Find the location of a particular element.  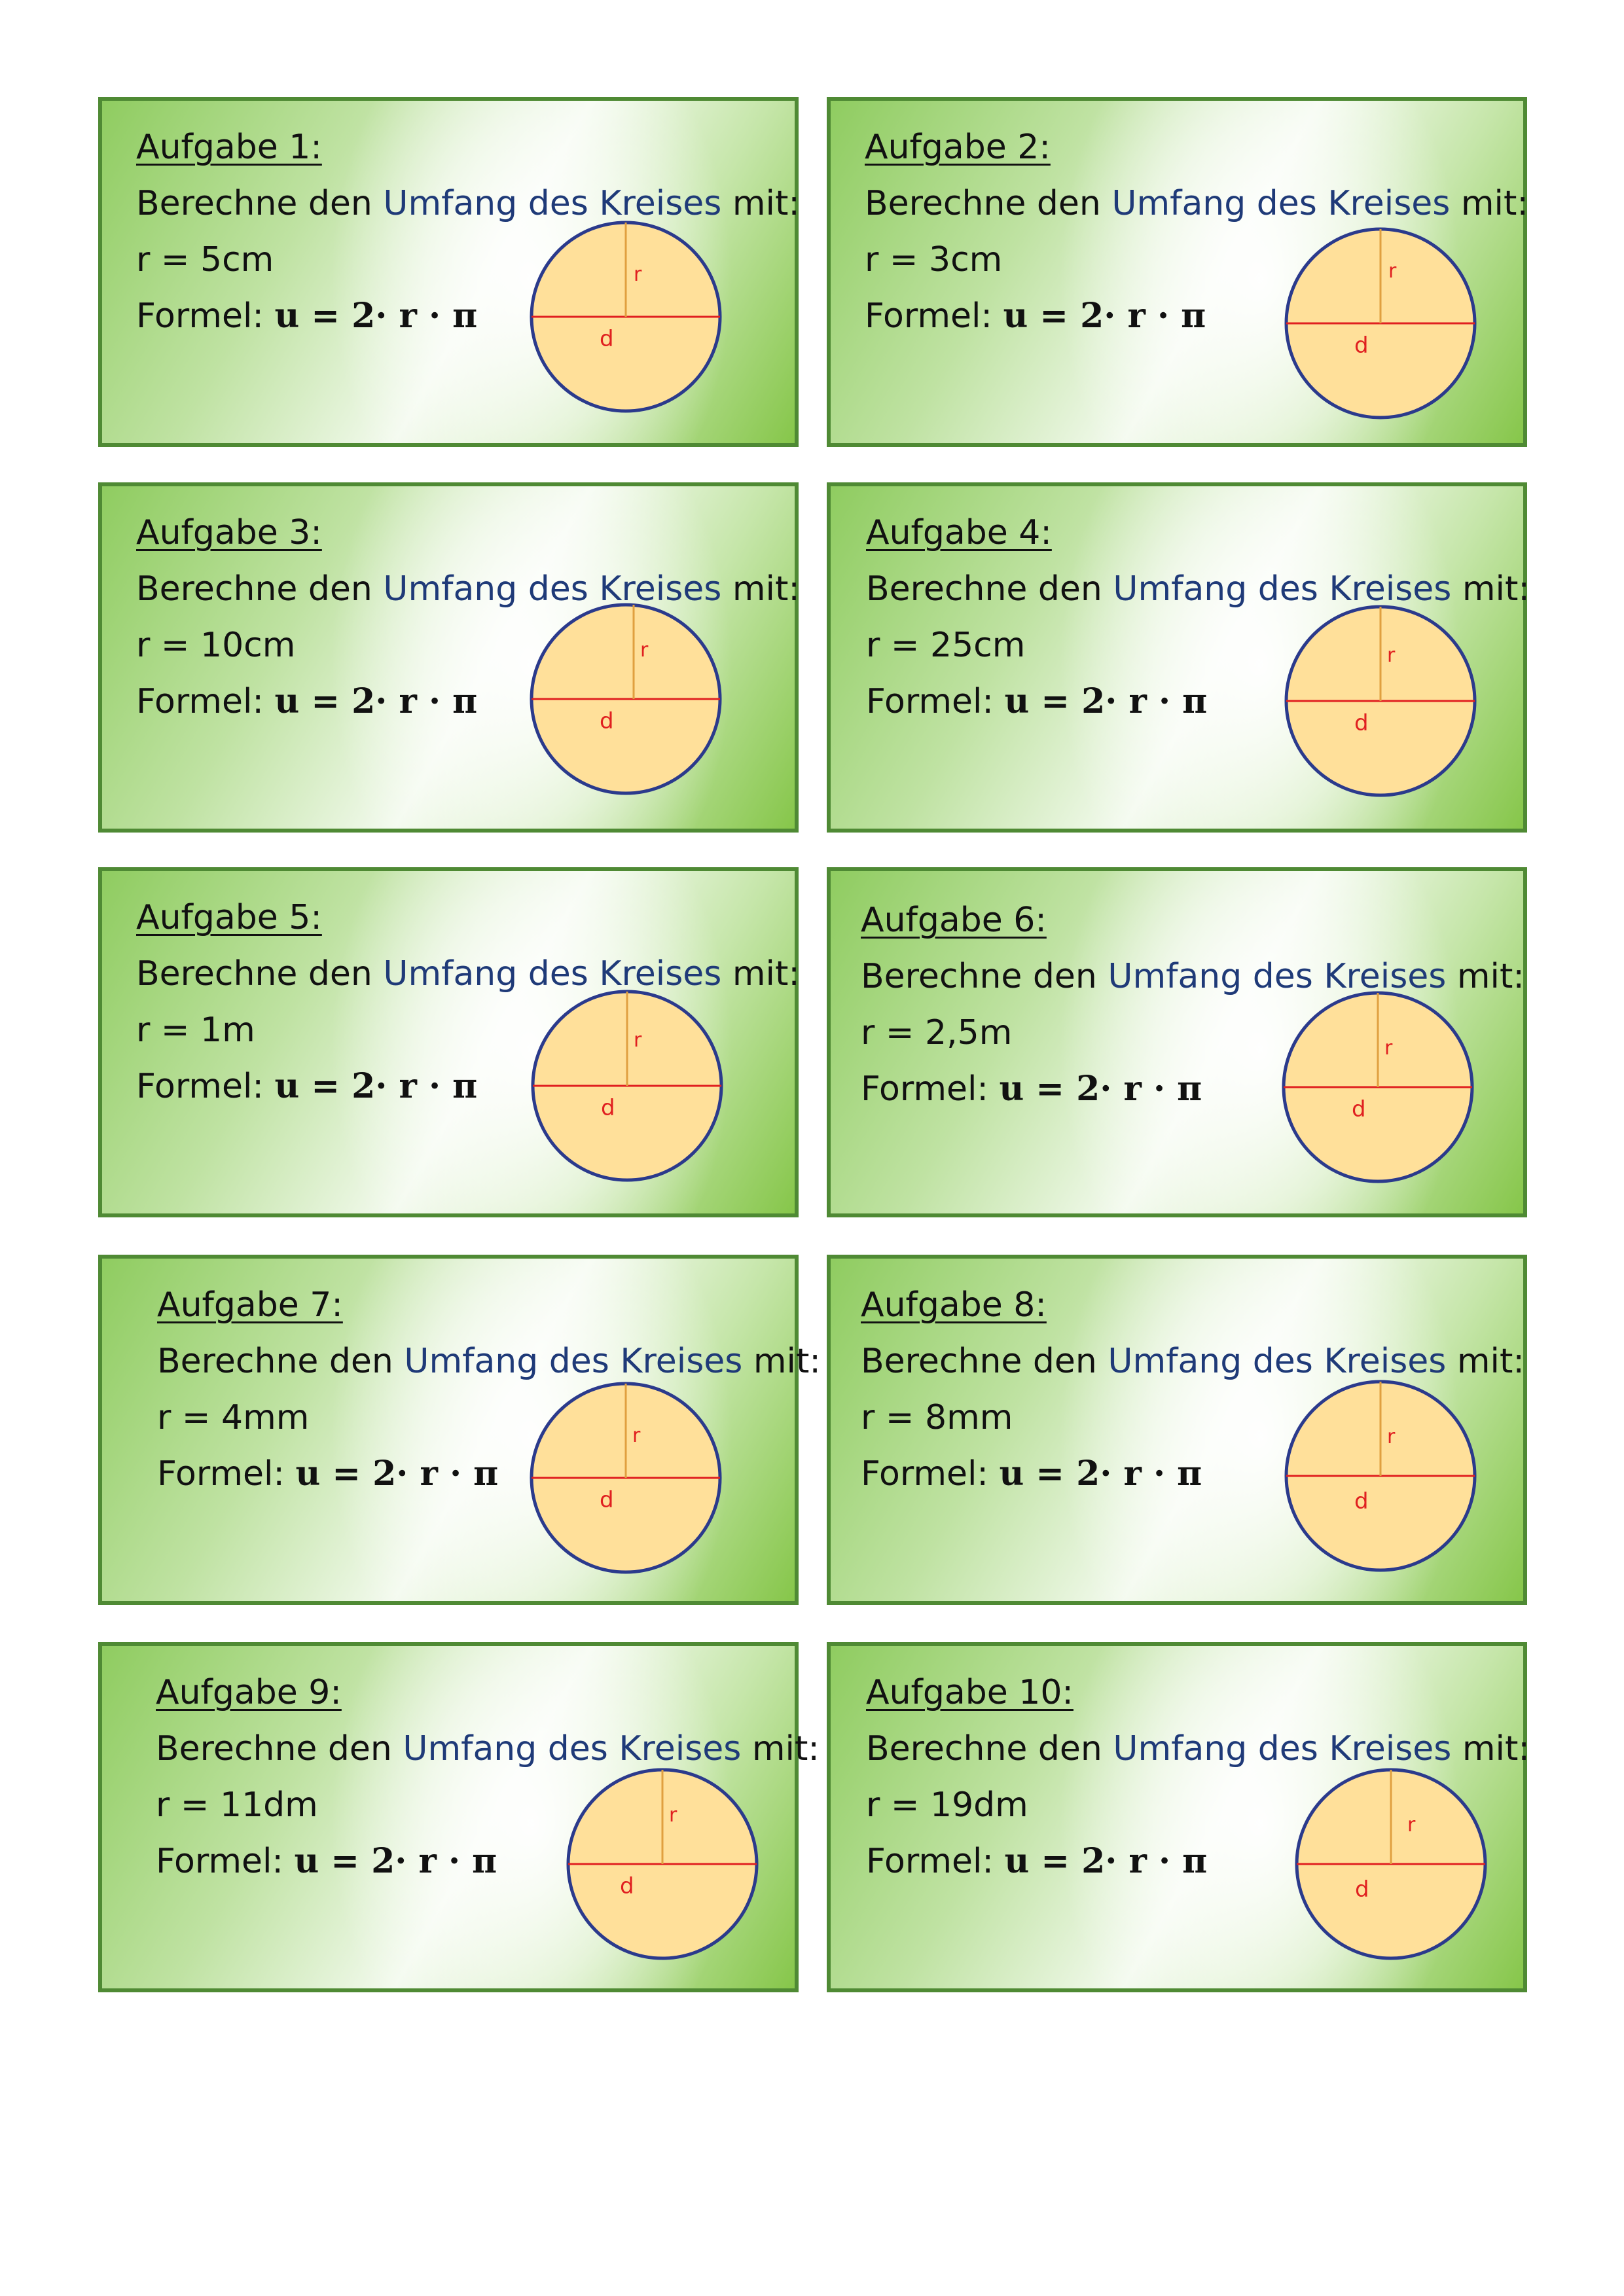

radius-value: r = 5cm is located at coordinates (205, 259).